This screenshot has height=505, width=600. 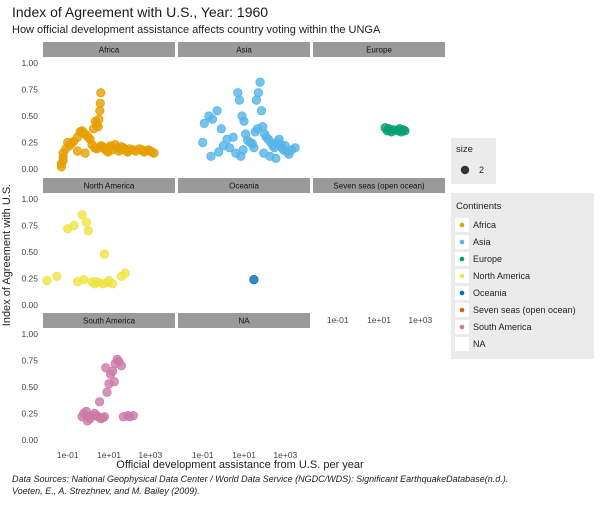 I want to click on y-tick-label-row1-1-00: 1.00, so click(x=29, y=63).